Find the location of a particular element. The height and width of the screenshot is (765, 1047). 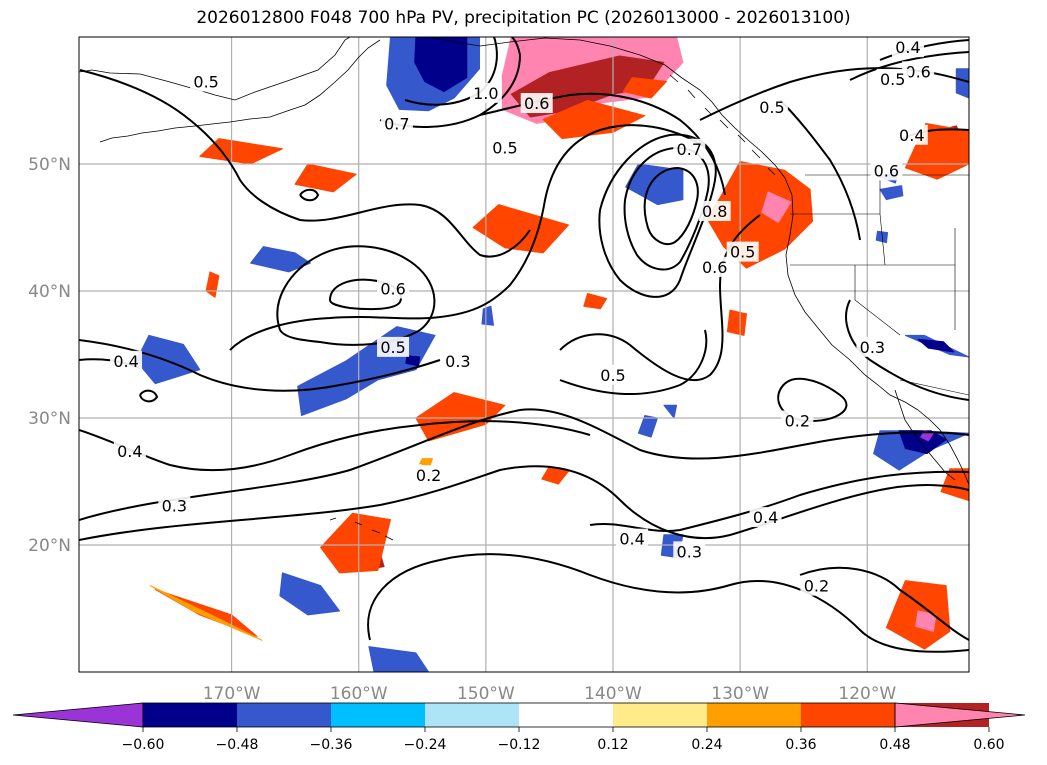

state-border-ca-nv is located at coordinates (877, 300).